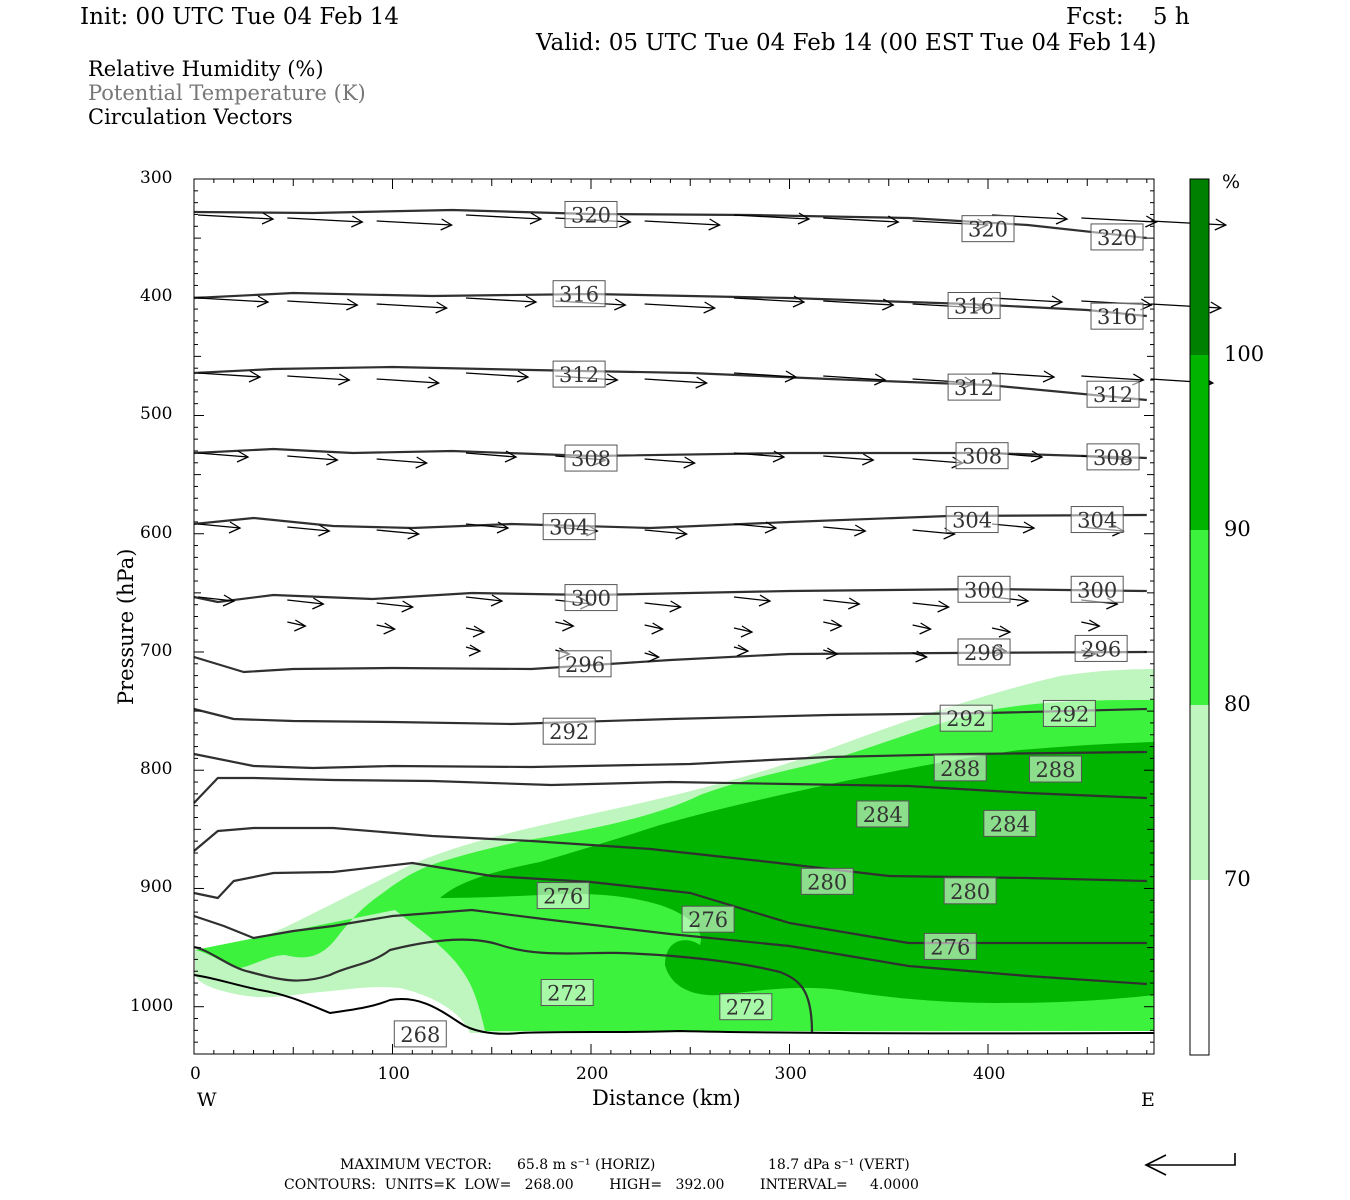  I want to click on contour-label: 300, so click(984, 589).